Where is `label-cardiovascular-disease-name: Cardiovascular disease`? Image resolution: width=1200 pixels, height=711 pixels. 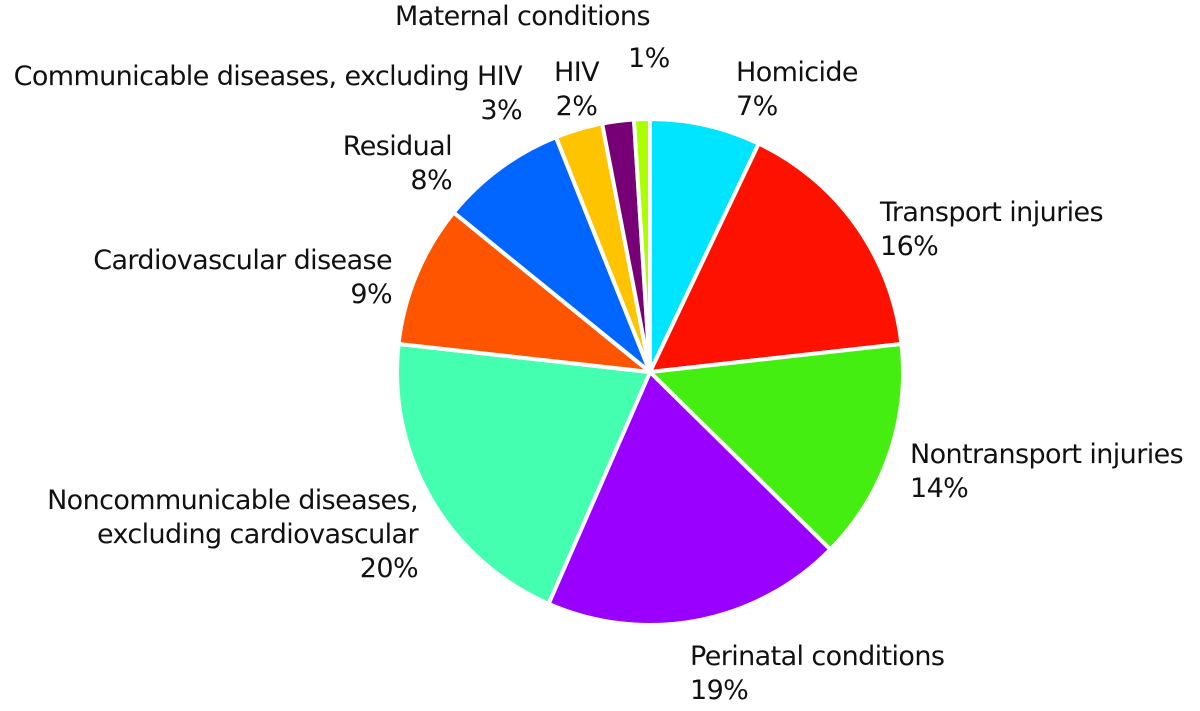
label-cardiovascular-disease-name: Cardiovascular disease is located at coordinates (242, 260).